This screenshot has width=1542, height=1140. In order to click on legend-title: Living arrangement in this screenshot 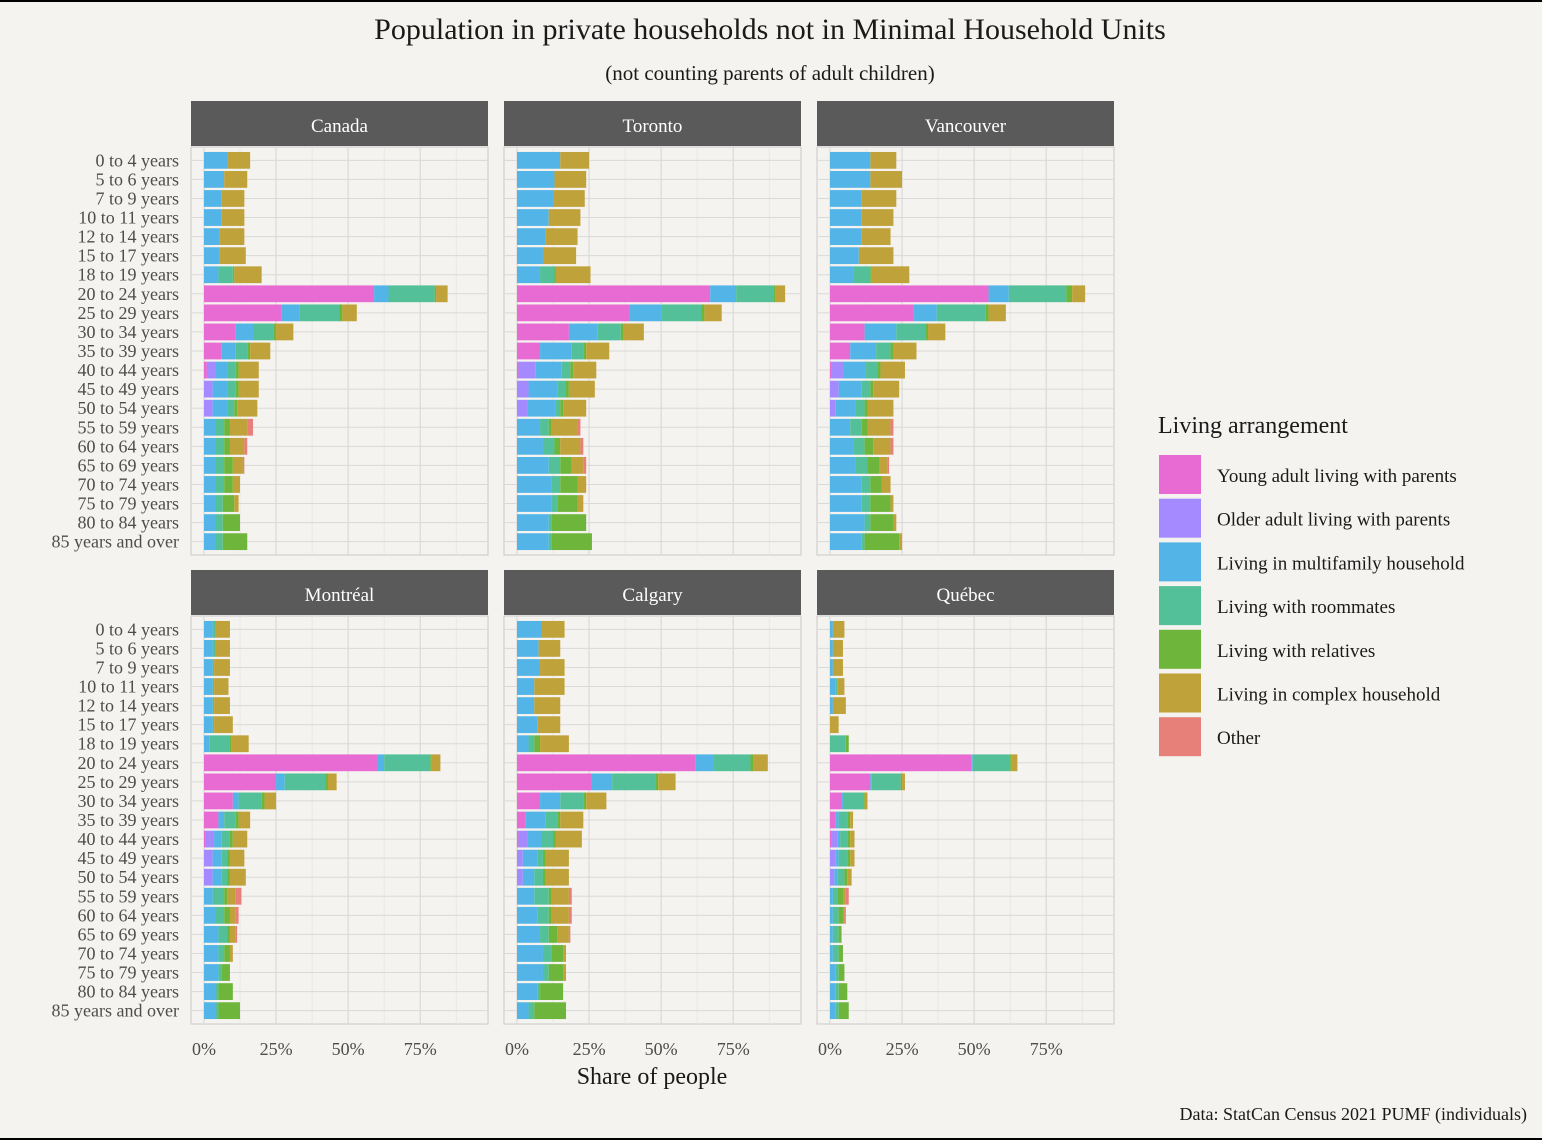, I will do `click(1253, 426)`.